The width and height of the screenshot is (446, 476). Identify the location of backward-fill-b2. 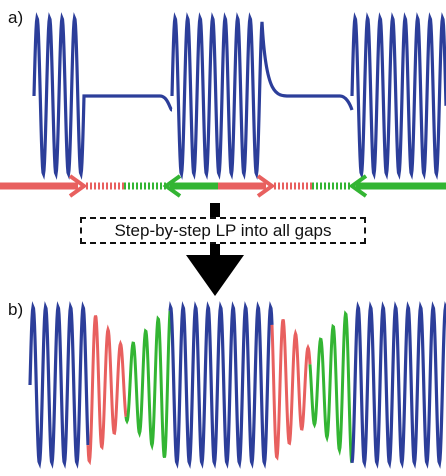
(331, 387).